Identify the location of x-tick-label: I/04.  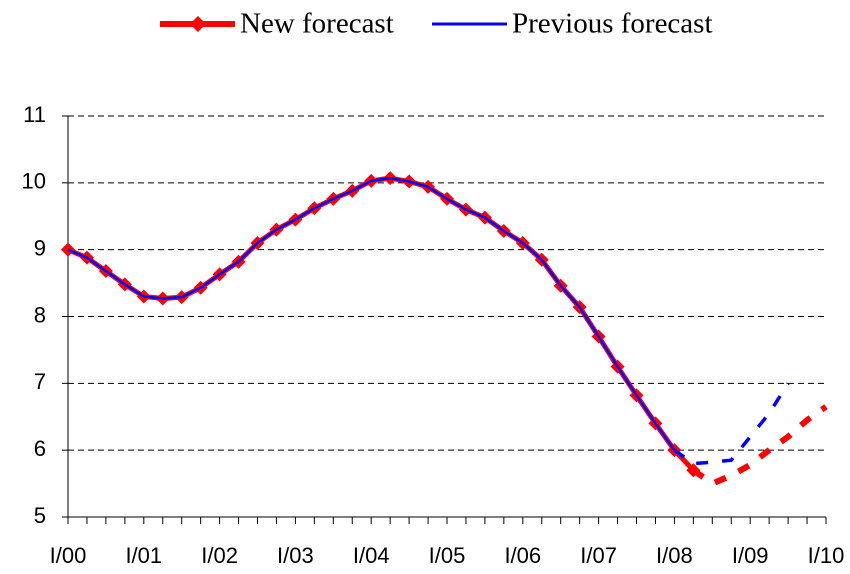
(371, 555).